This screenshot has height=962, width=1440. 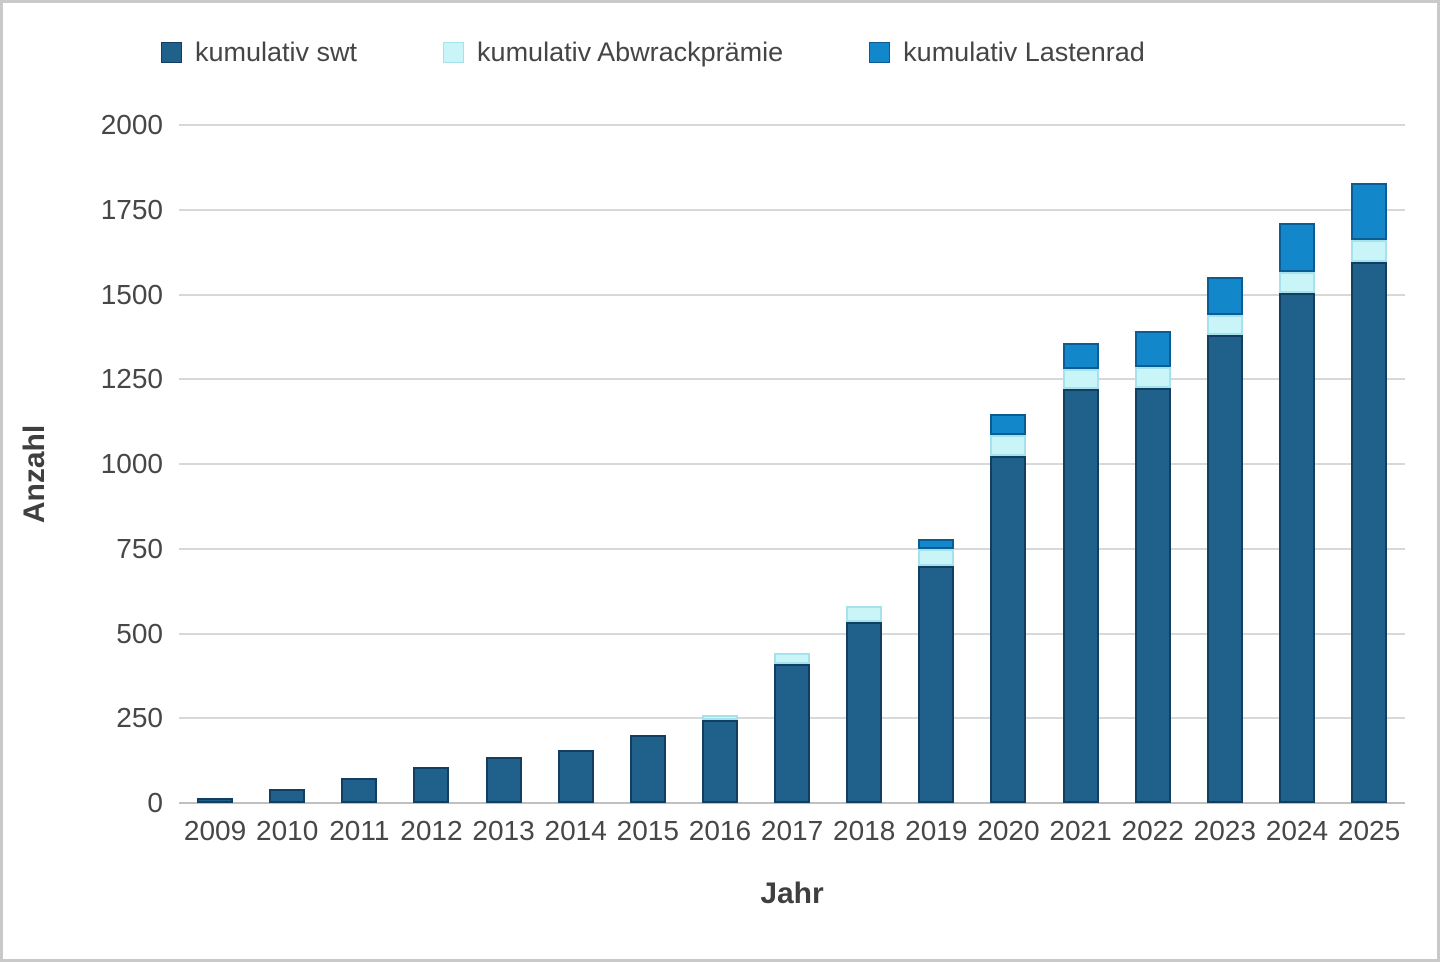 I want to click on bar-group-2017, so click(x=792, y=464).